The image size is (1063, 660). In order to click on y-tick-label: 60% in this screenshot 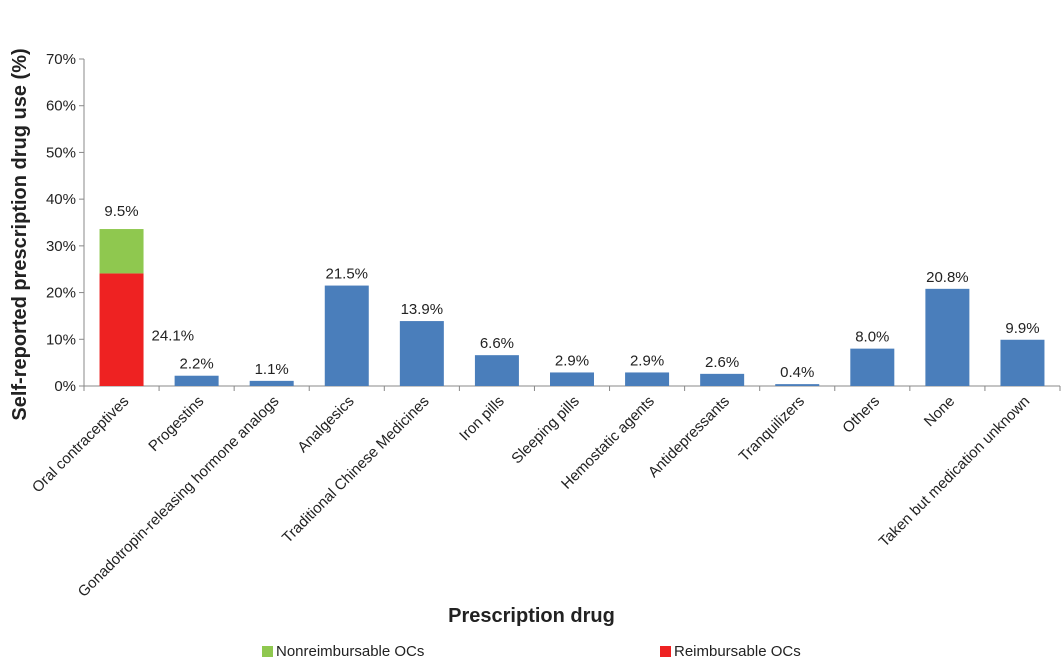, I will do `click(61, 106)`.